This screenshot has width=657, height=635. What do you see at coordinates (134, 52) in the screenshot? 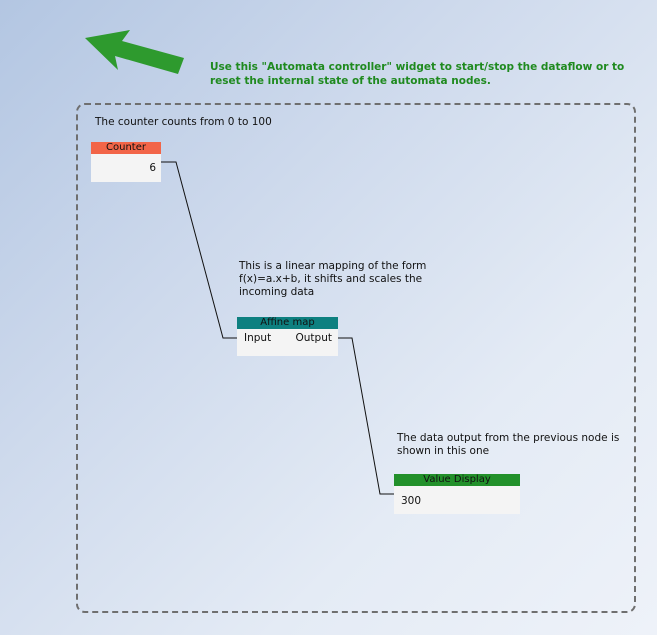
I see `arrow-icon` at bounding box center [134, 52].